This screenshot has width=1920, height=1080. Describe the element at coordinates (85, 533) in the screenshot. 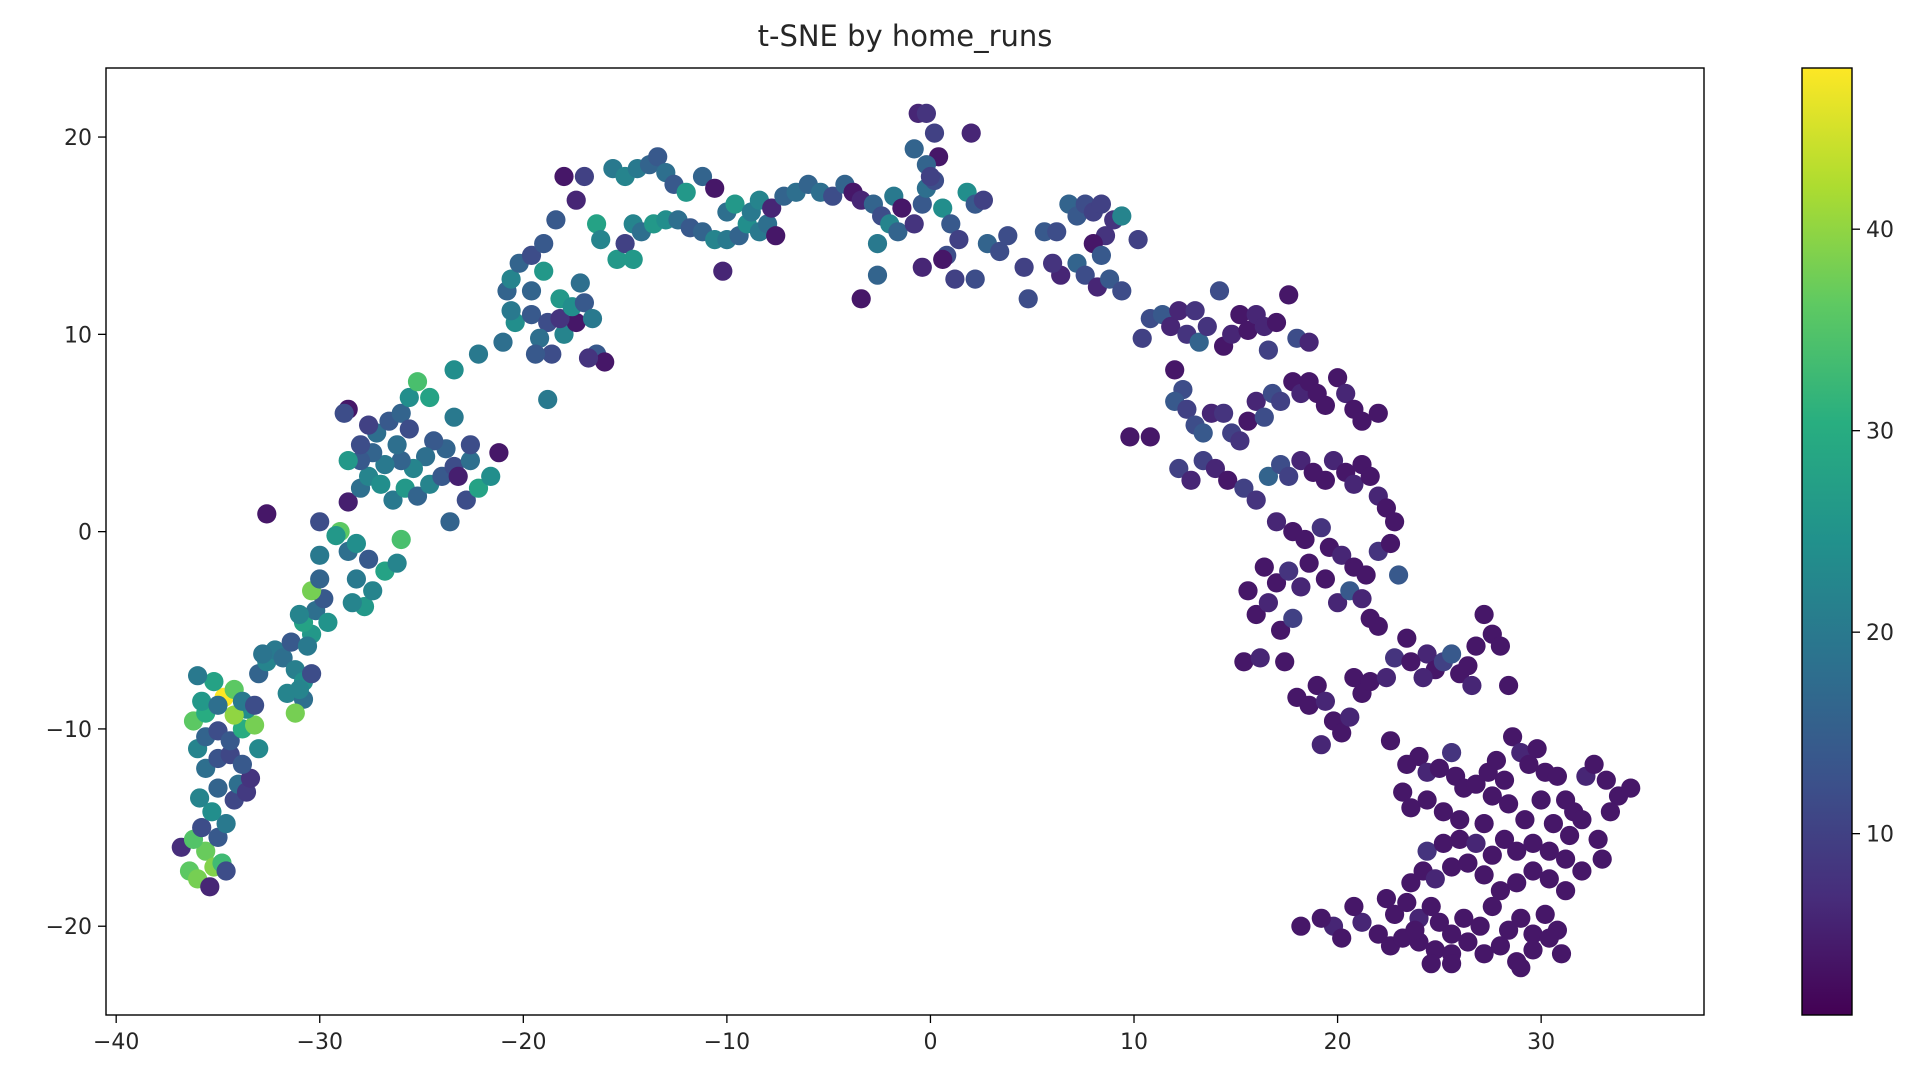

I see `y-tick-label: 0` at that location.